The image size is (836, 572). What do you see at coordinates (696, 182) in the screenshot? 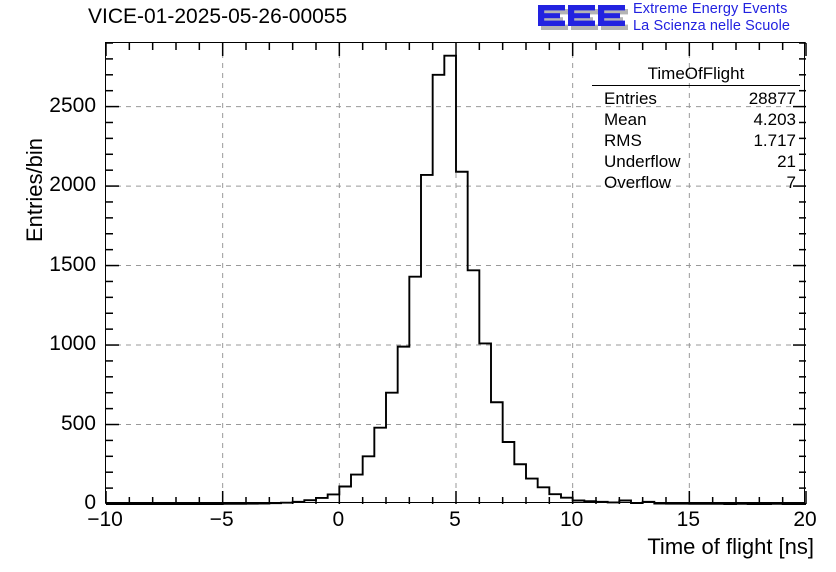
I see `stats-row: Overflow 7` at bounding box center [696, 182].